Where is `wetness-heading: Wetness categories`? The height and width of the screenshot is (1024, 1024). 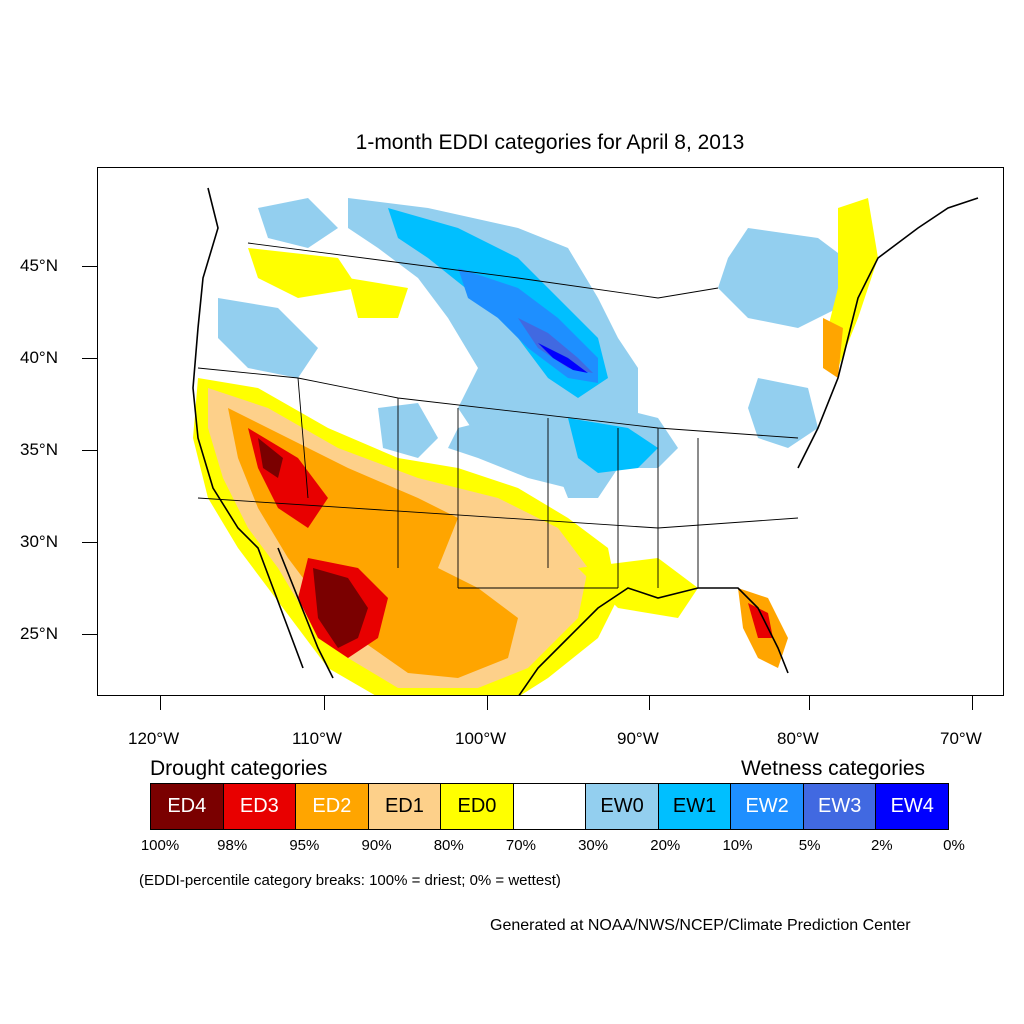 wetness-heading: Wetness categories is located at coordinates (833, 768).